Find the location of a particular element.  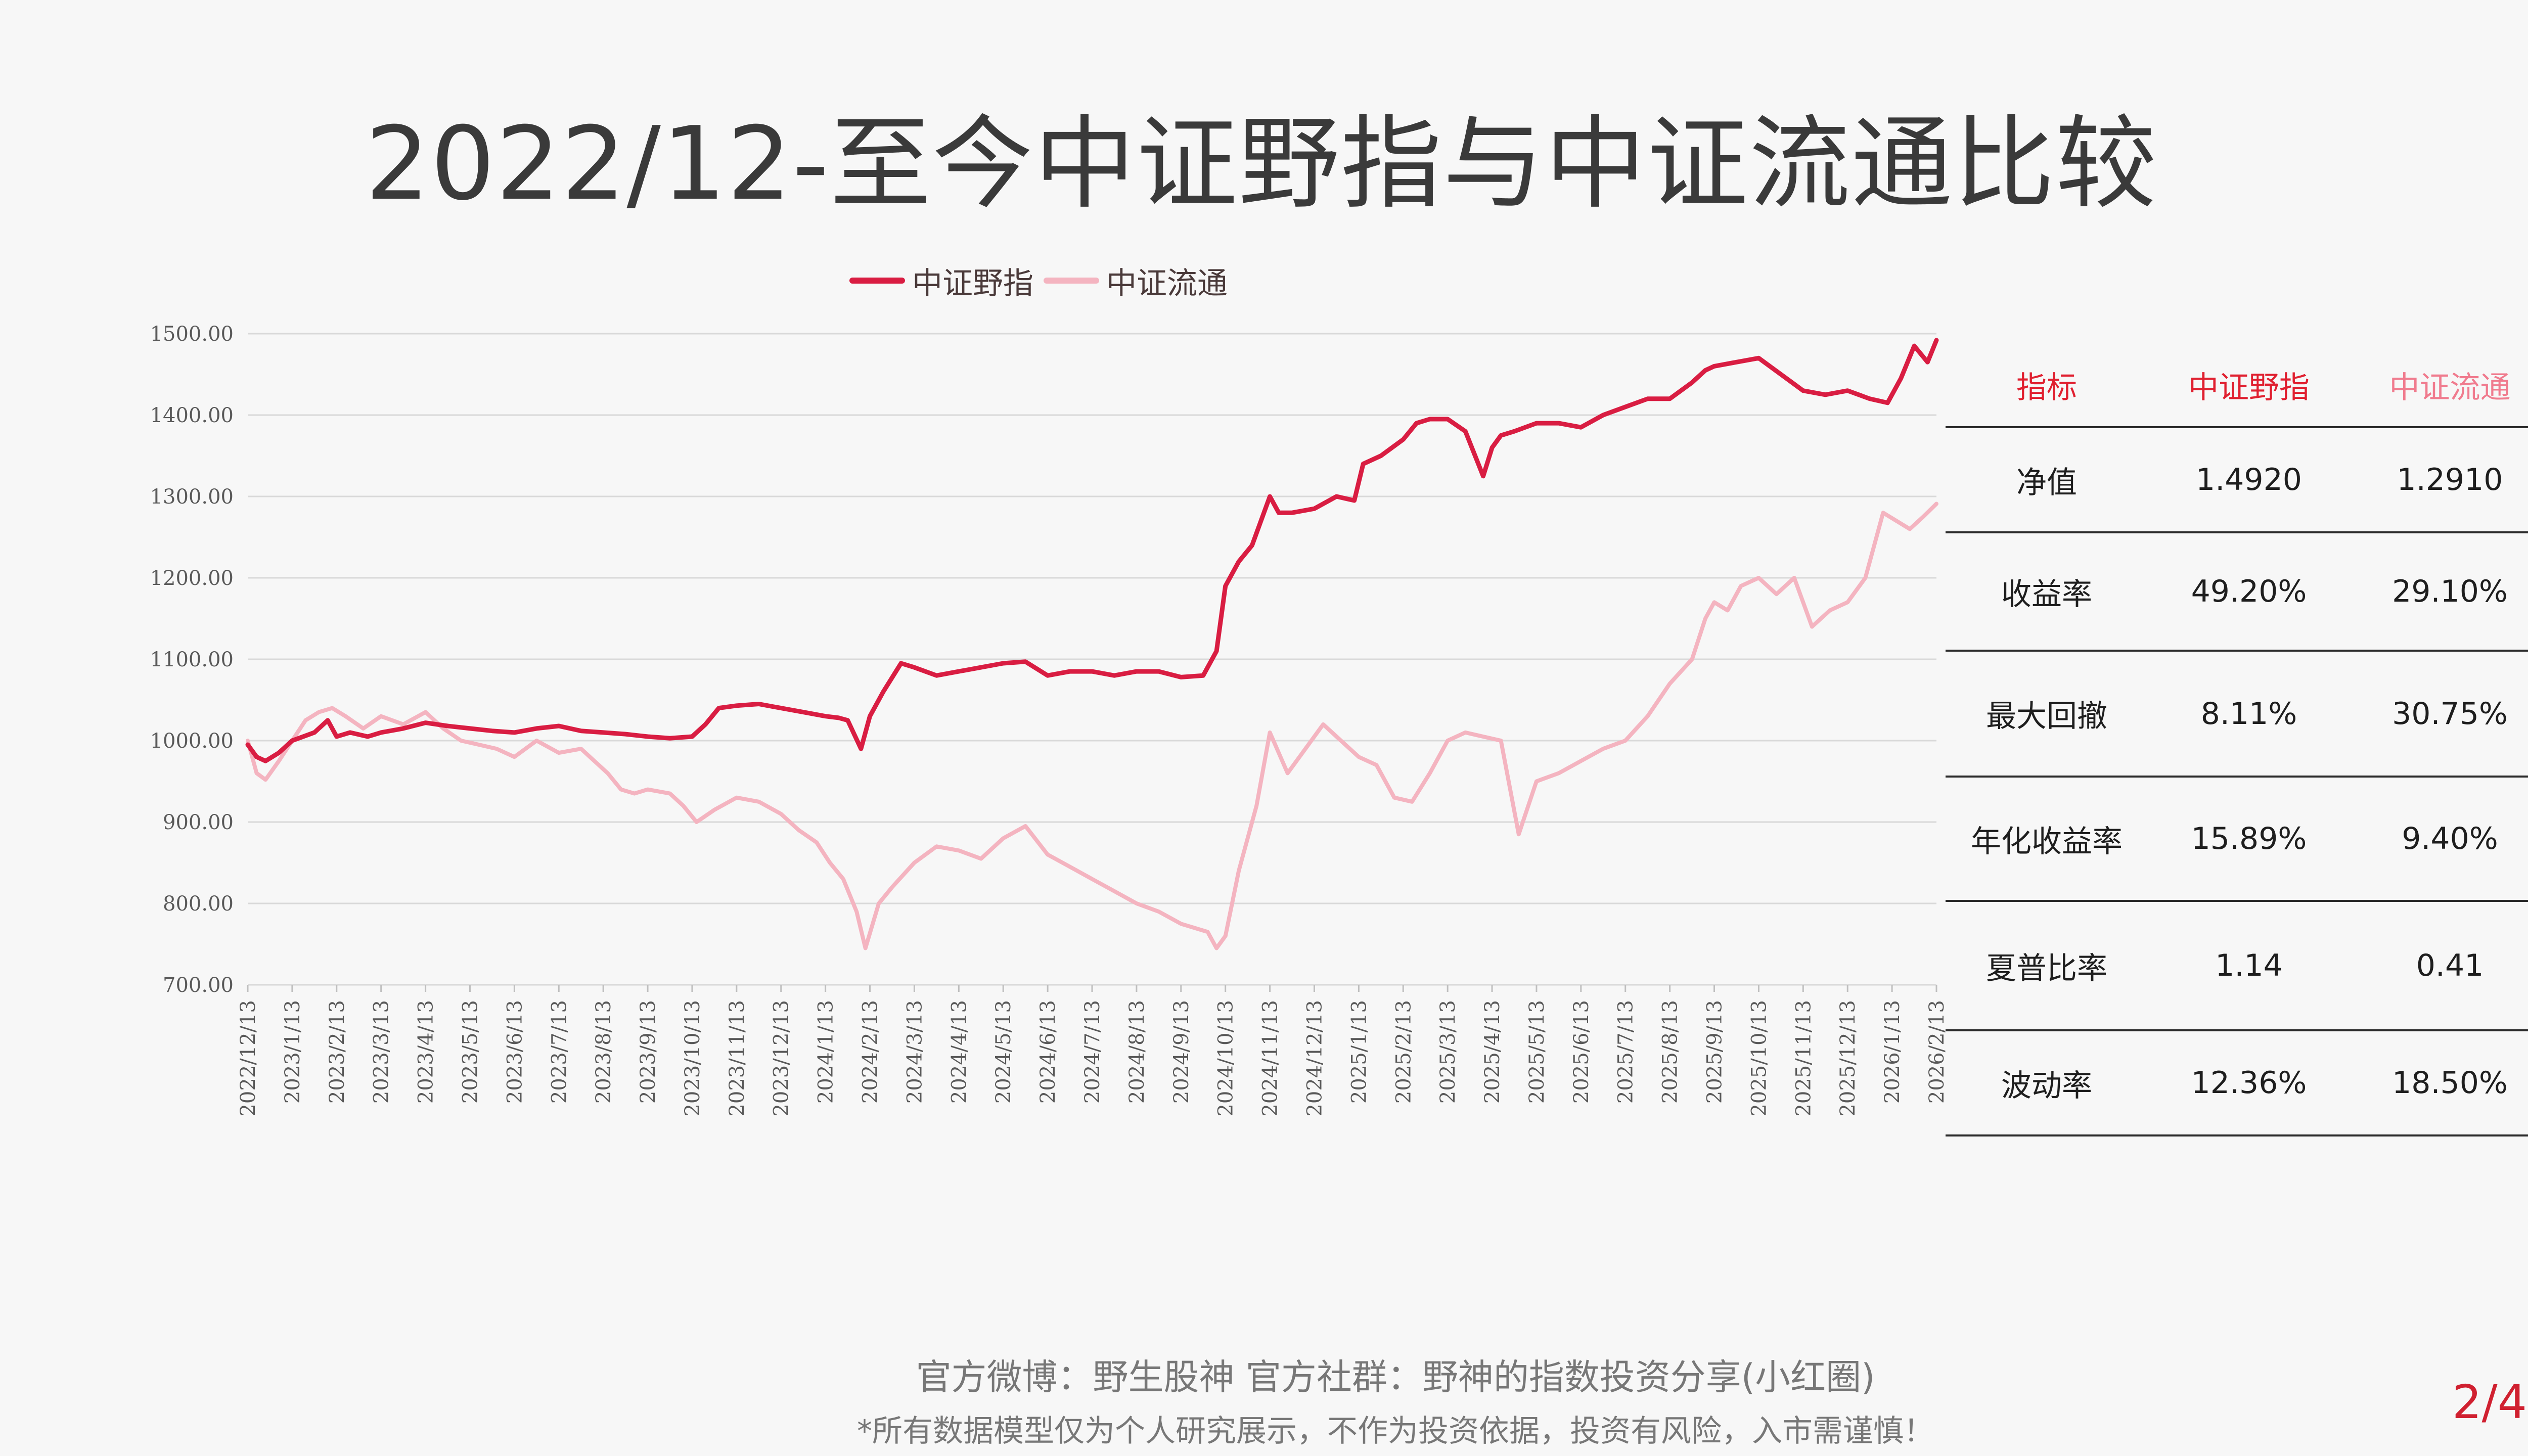

y-tick-label: 1500.00 is located at coordinates (192, 334).